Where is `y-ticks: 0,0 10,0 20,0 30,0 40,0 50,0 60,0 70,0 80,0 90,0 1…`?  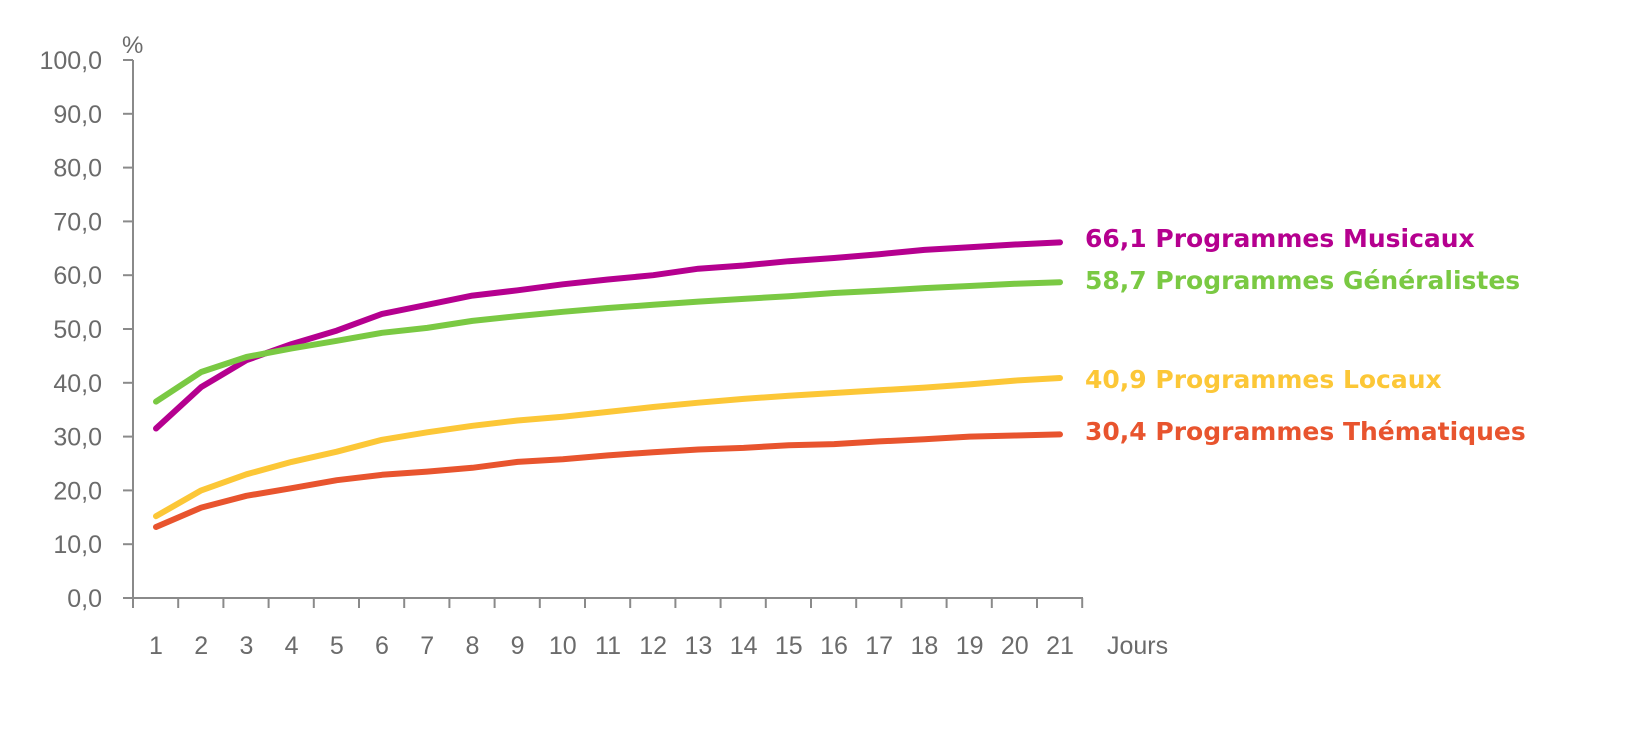 y-ticks: 0,0 10,0 20,0 30,0 40,0 50,0 60,0 70,0 80,0 90,0 1… is located at coordinates (86, 330).